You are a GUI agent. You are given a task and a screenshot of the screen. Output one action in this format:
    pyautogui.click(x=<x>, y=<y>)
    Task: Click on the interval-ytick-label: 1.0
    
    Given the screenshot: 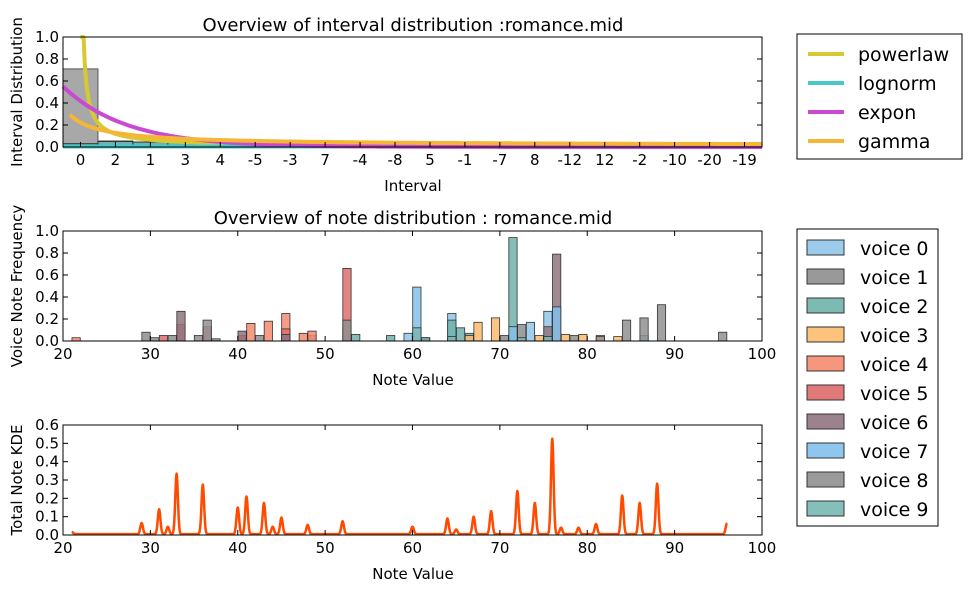 What is the action you would take?
    pyautogui.click(x=47, y=37)
    